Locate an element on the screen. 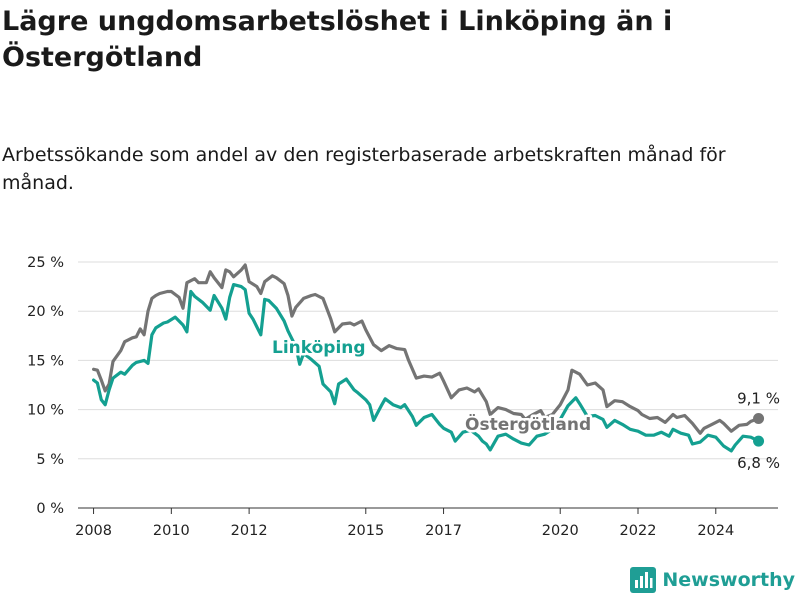 This screenshot has width=800, height=600. end-point-ostergotland is located at coordinates (759, 418).